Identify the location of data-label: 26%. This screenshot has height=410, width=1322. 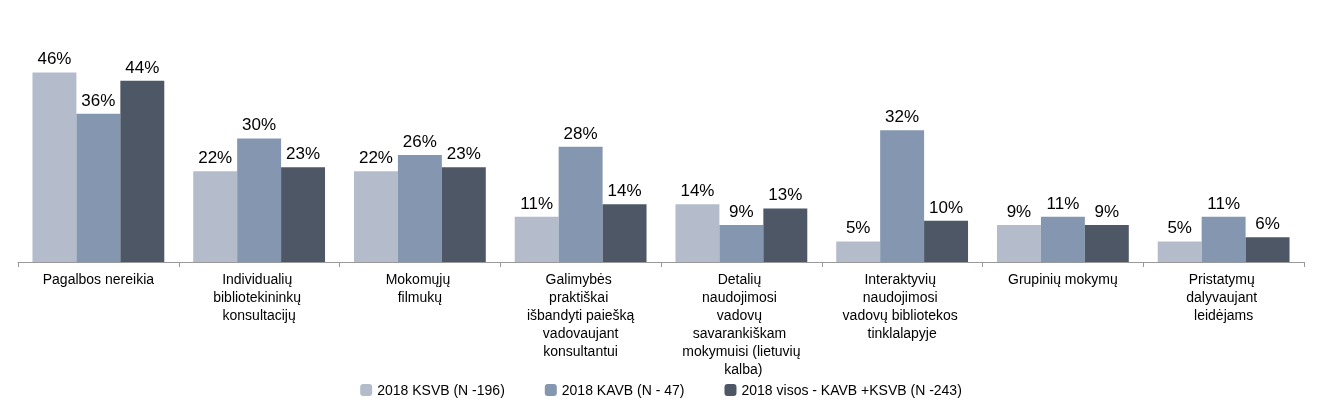
(419, 141).